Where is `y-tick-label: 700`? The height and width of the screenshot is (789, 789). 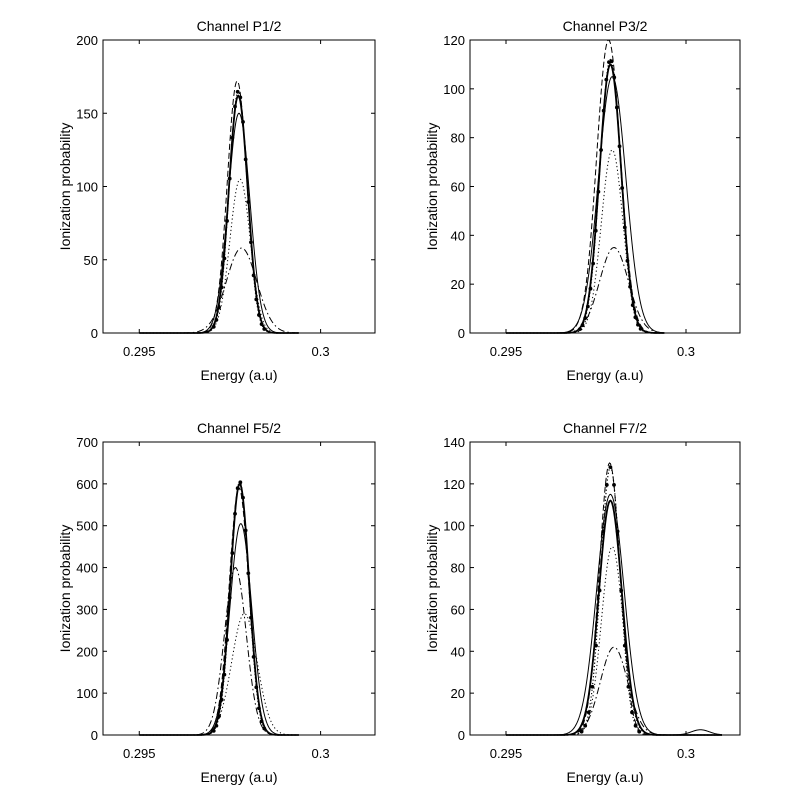 y-tick-label: 700 is located at coordinates (87, 442).